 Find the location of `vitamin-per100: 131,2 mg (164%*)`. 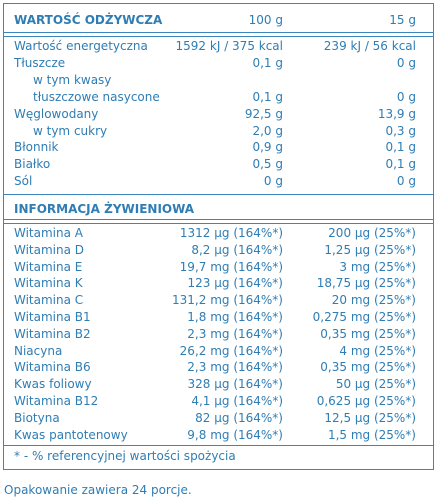

vitamin-per100: 131,2 mg (164%*) is located at coordinates (227, 300).